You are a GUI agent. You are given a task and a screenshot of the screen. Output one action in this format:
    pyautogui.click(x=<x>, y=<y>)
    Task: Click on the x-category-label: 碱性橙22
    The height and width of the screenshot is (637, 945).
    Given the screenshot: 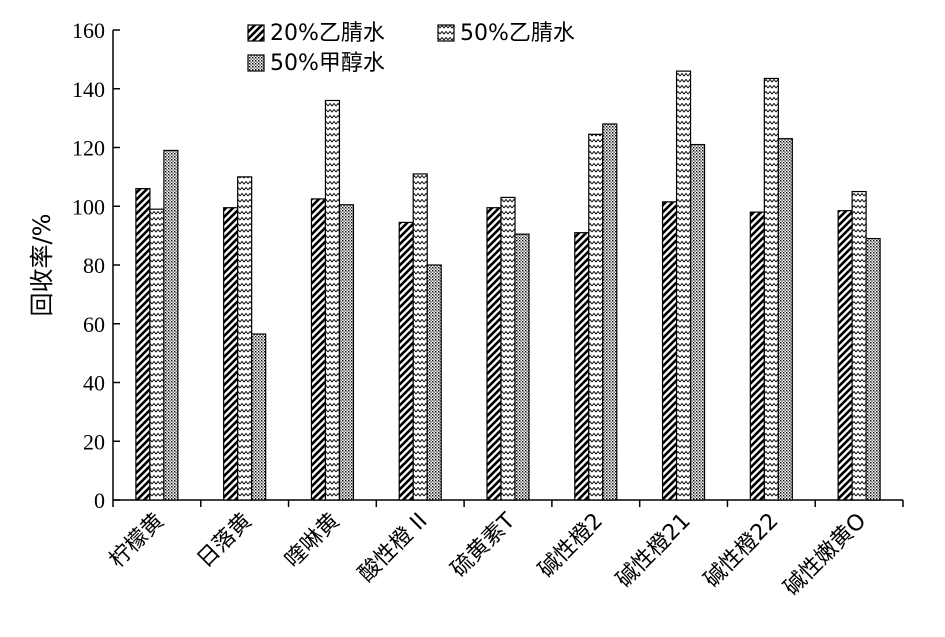 What is the action you would take?
    pyautogui.click(x=741, y=551)
    